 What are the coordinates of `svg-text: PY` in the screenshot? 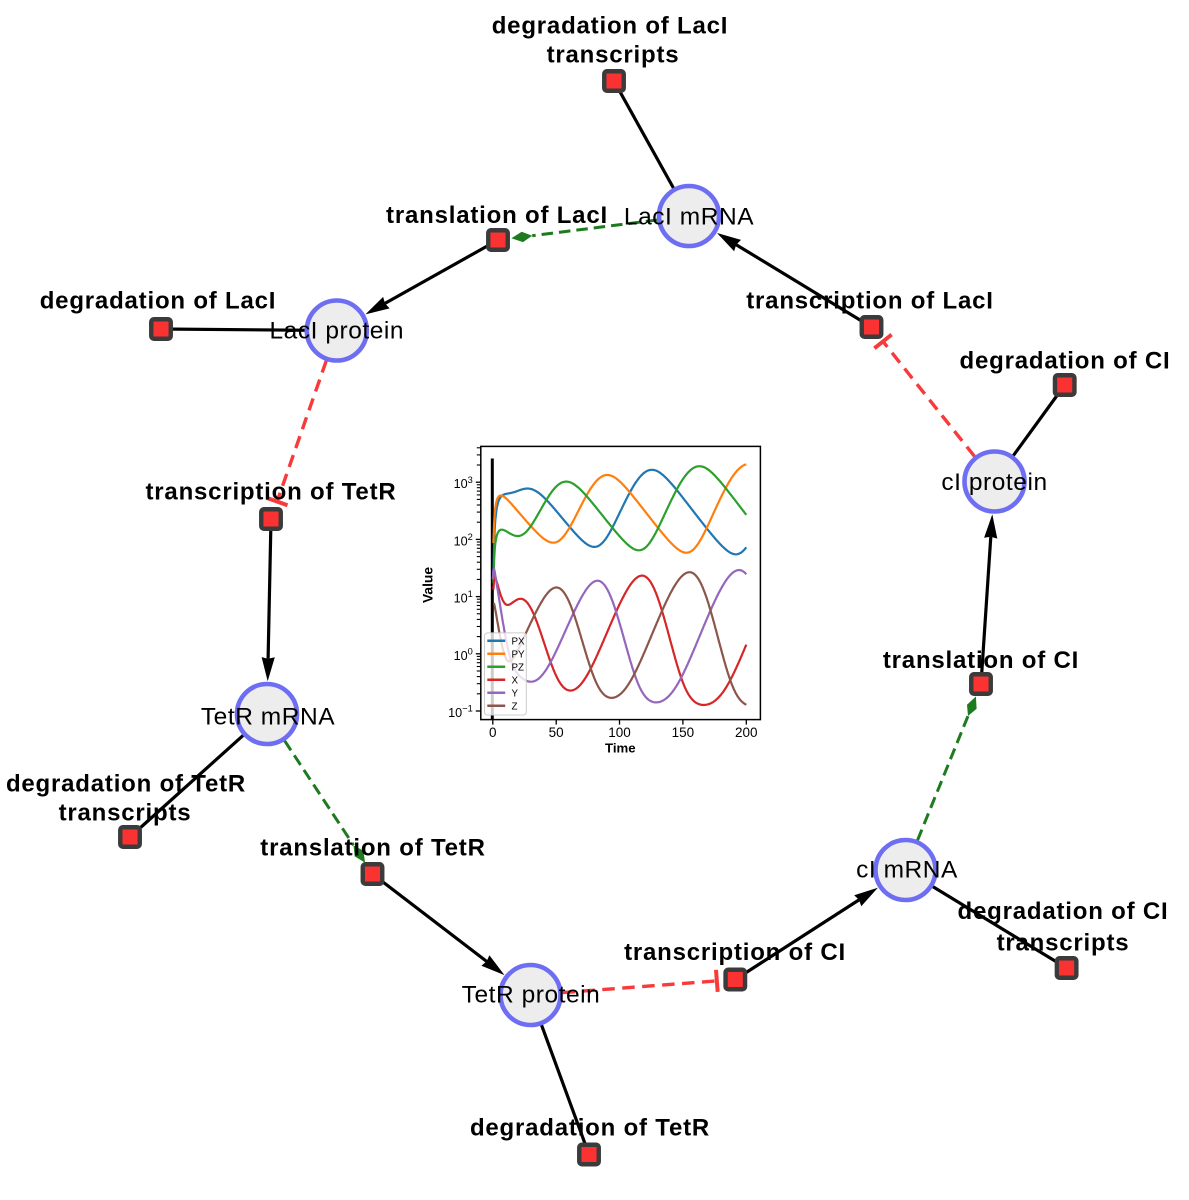 It's located at (519, 654).